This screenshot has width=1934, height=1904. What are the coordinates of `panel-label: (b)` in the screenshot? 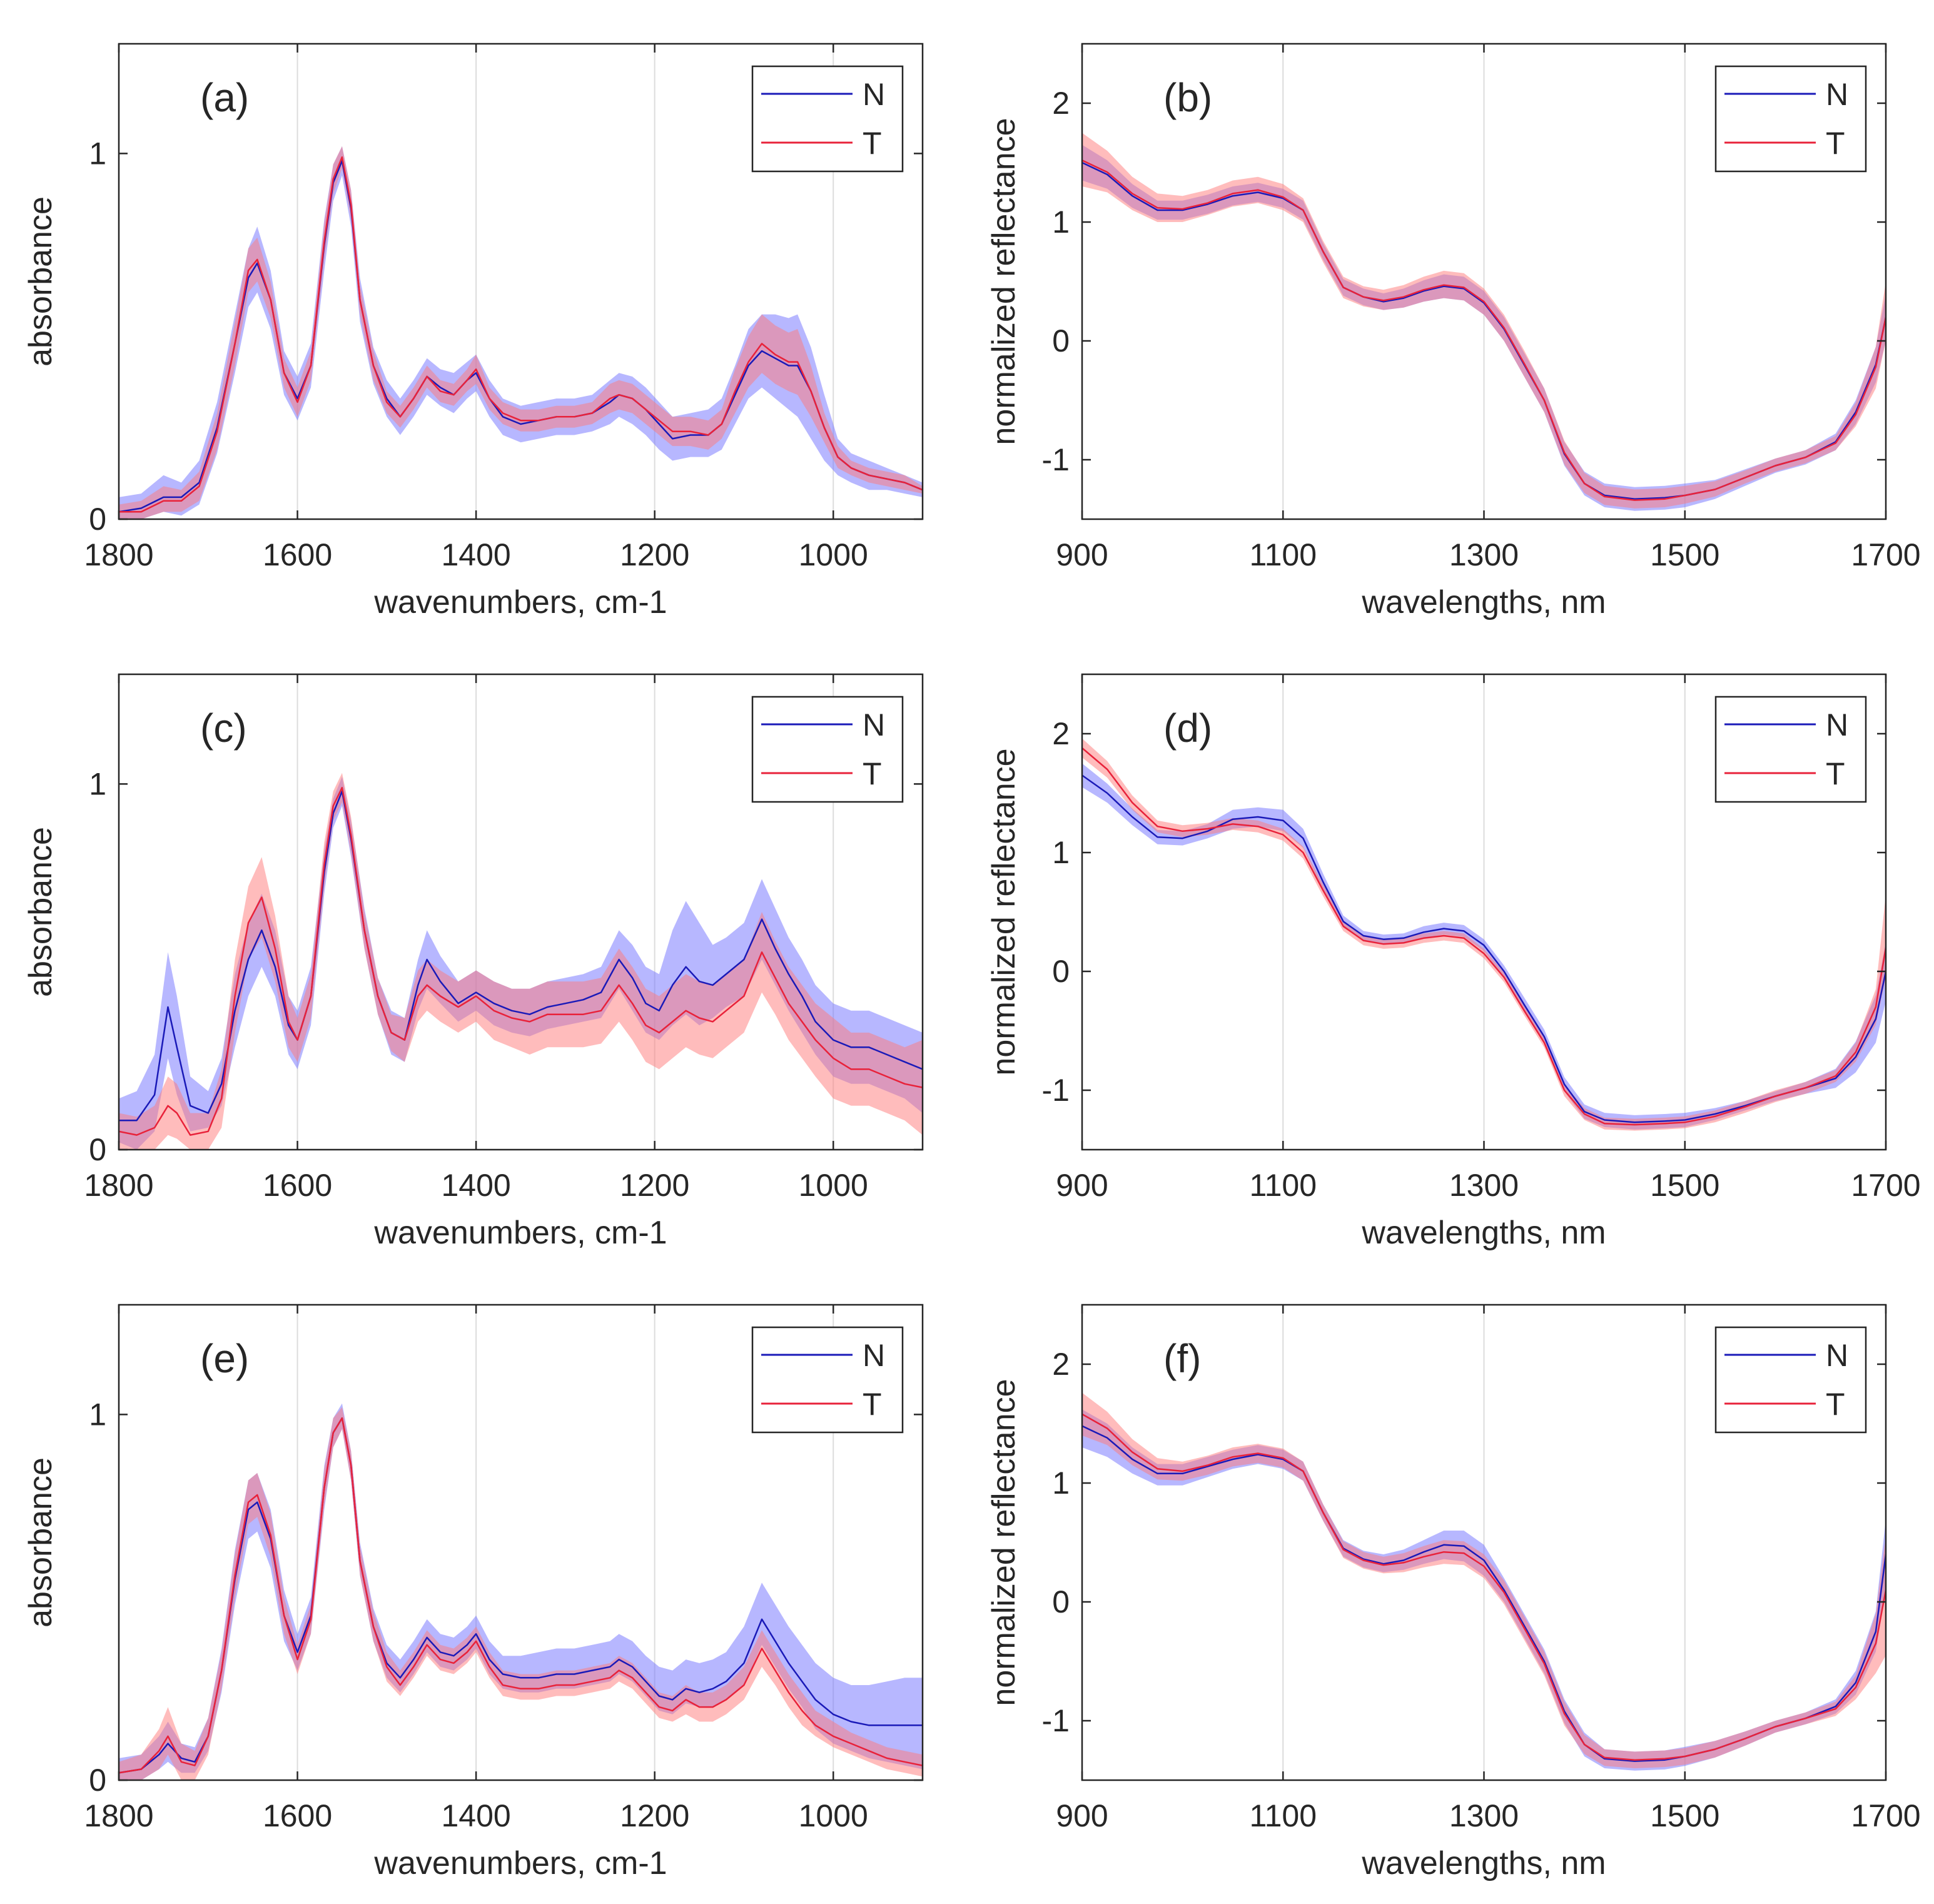 It's located at (1187, 97).